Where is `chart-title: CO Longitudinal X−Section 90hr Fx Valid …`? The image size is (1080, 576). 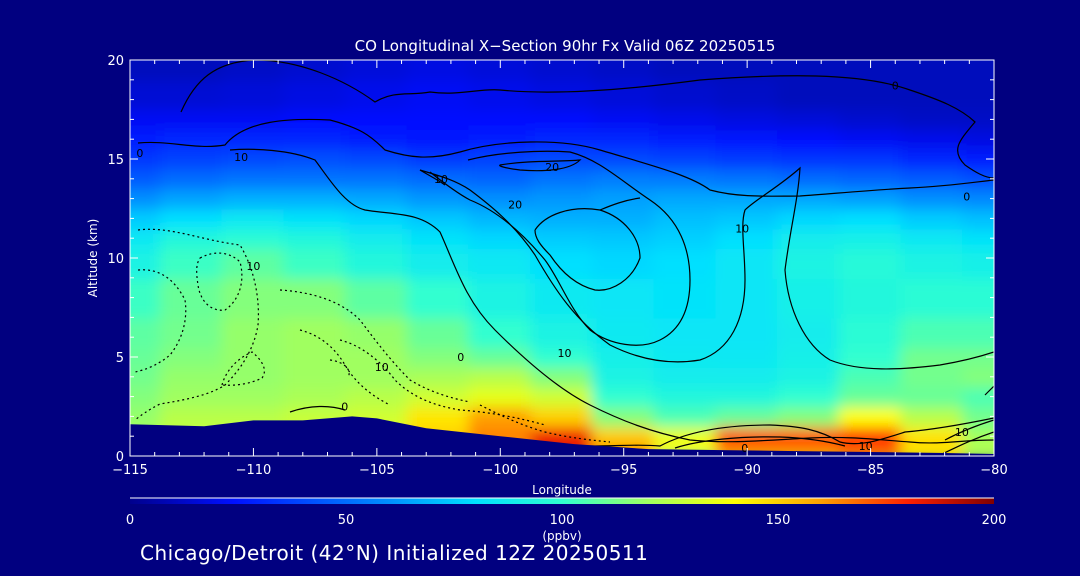 chart-title: CO Longitudinal X−Section 90hr Fx Valid … is located at coordinates (565, 46).